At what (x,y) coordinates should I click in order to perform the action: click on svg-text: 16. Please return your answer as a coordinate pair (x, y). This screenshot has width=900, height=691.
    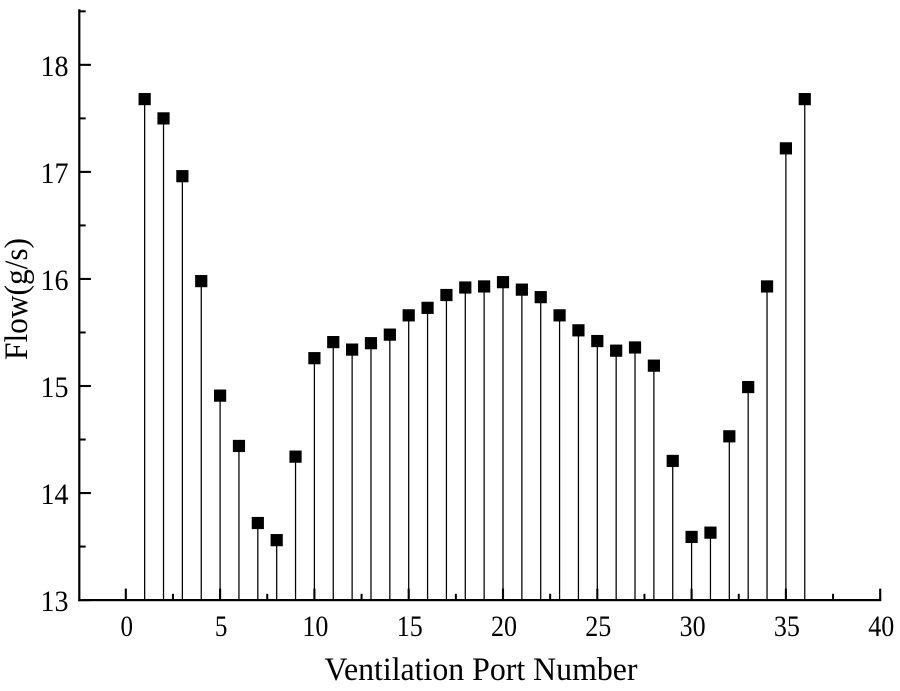
    Looking at the image, I should click on (55, 280).